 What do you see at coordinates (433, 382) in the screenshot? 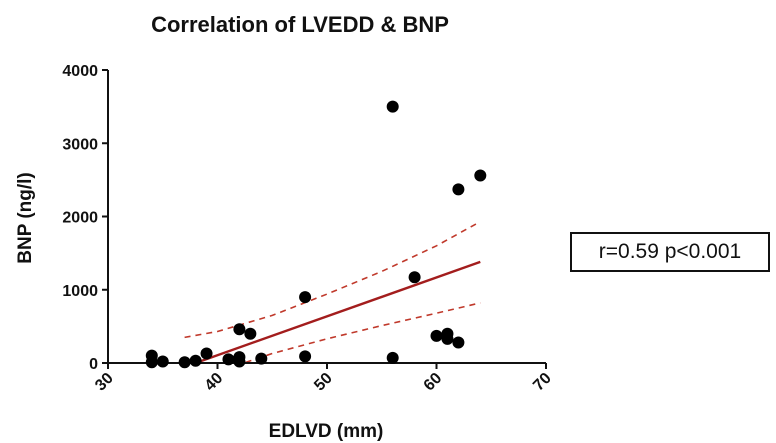
I see `x-tick-label: 60` at bounding box center [433, 382].